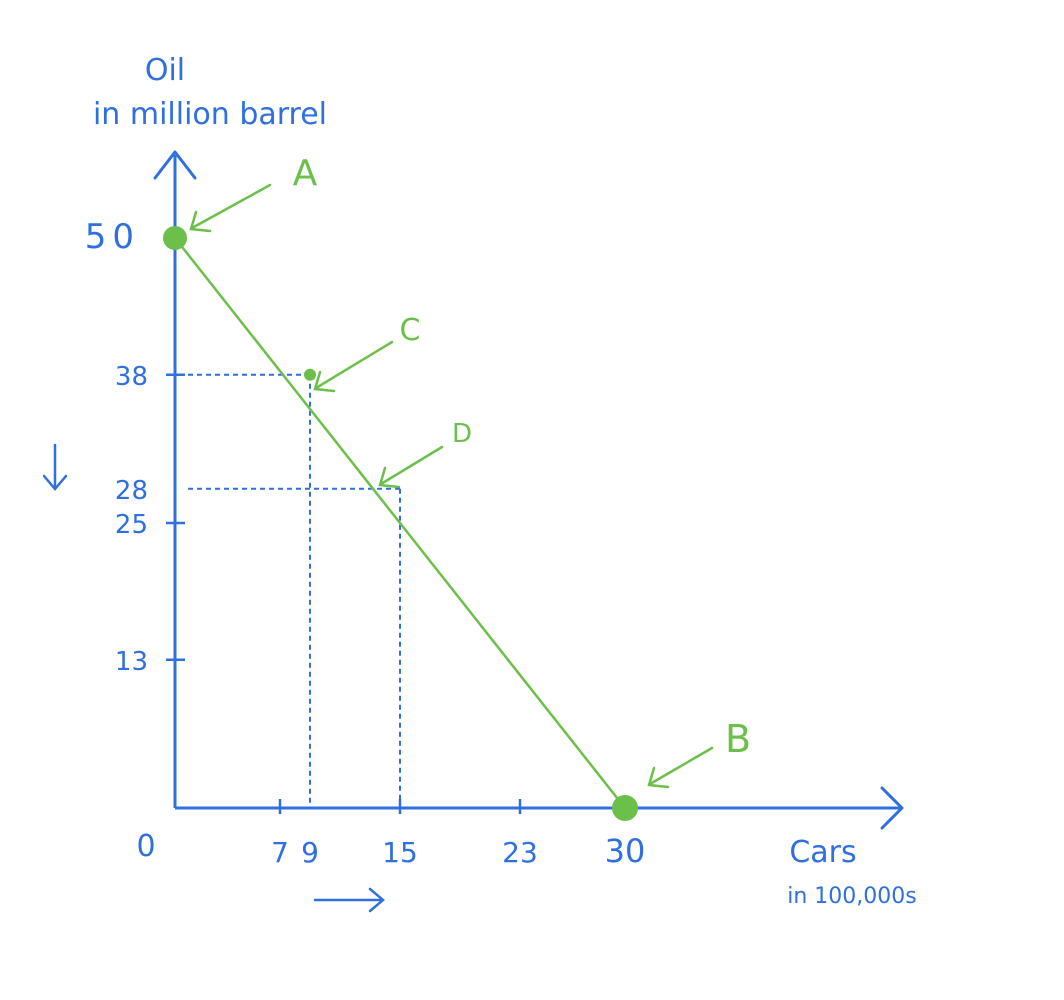  I want to click on x-axis-title-line2: in 100,000s, so click(852, 896).